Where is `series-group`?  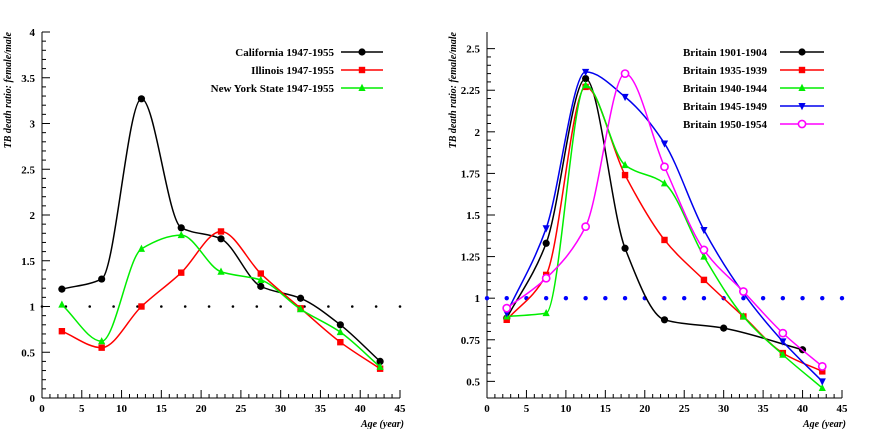
series-group is located at coordinates (221, 300).